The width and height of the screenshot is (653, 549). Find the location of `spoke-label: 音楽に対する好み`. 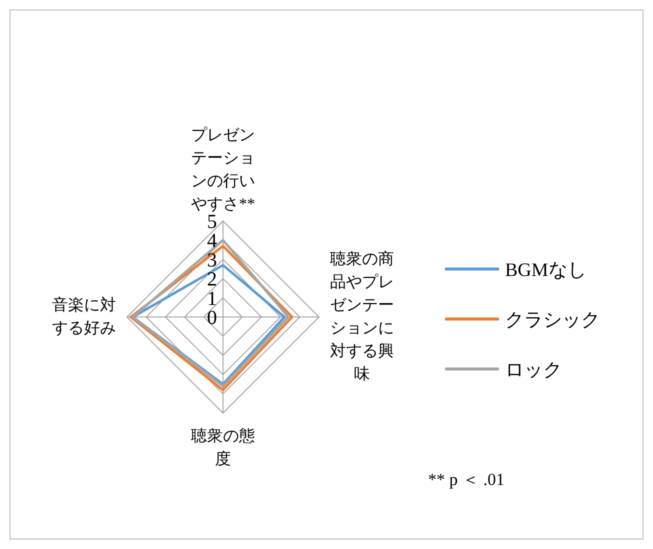

spoke-label: 音楽に対する好み is located at coordinates (84, 316).